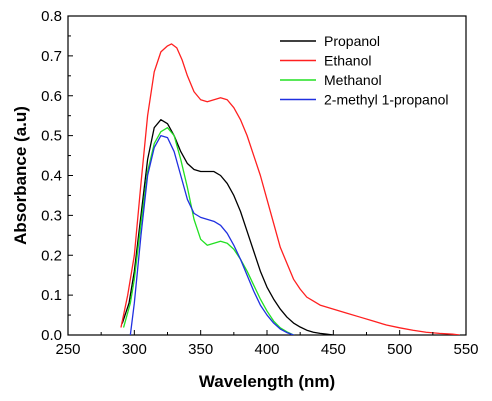 The image size is (492, 401). I want to click on x-tick-label: 450, so click(333, 349).